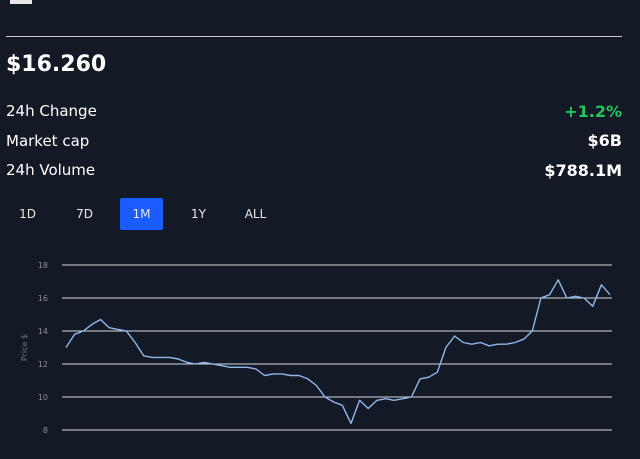  I want to click on stat-value: $6B, so click(604, 140).